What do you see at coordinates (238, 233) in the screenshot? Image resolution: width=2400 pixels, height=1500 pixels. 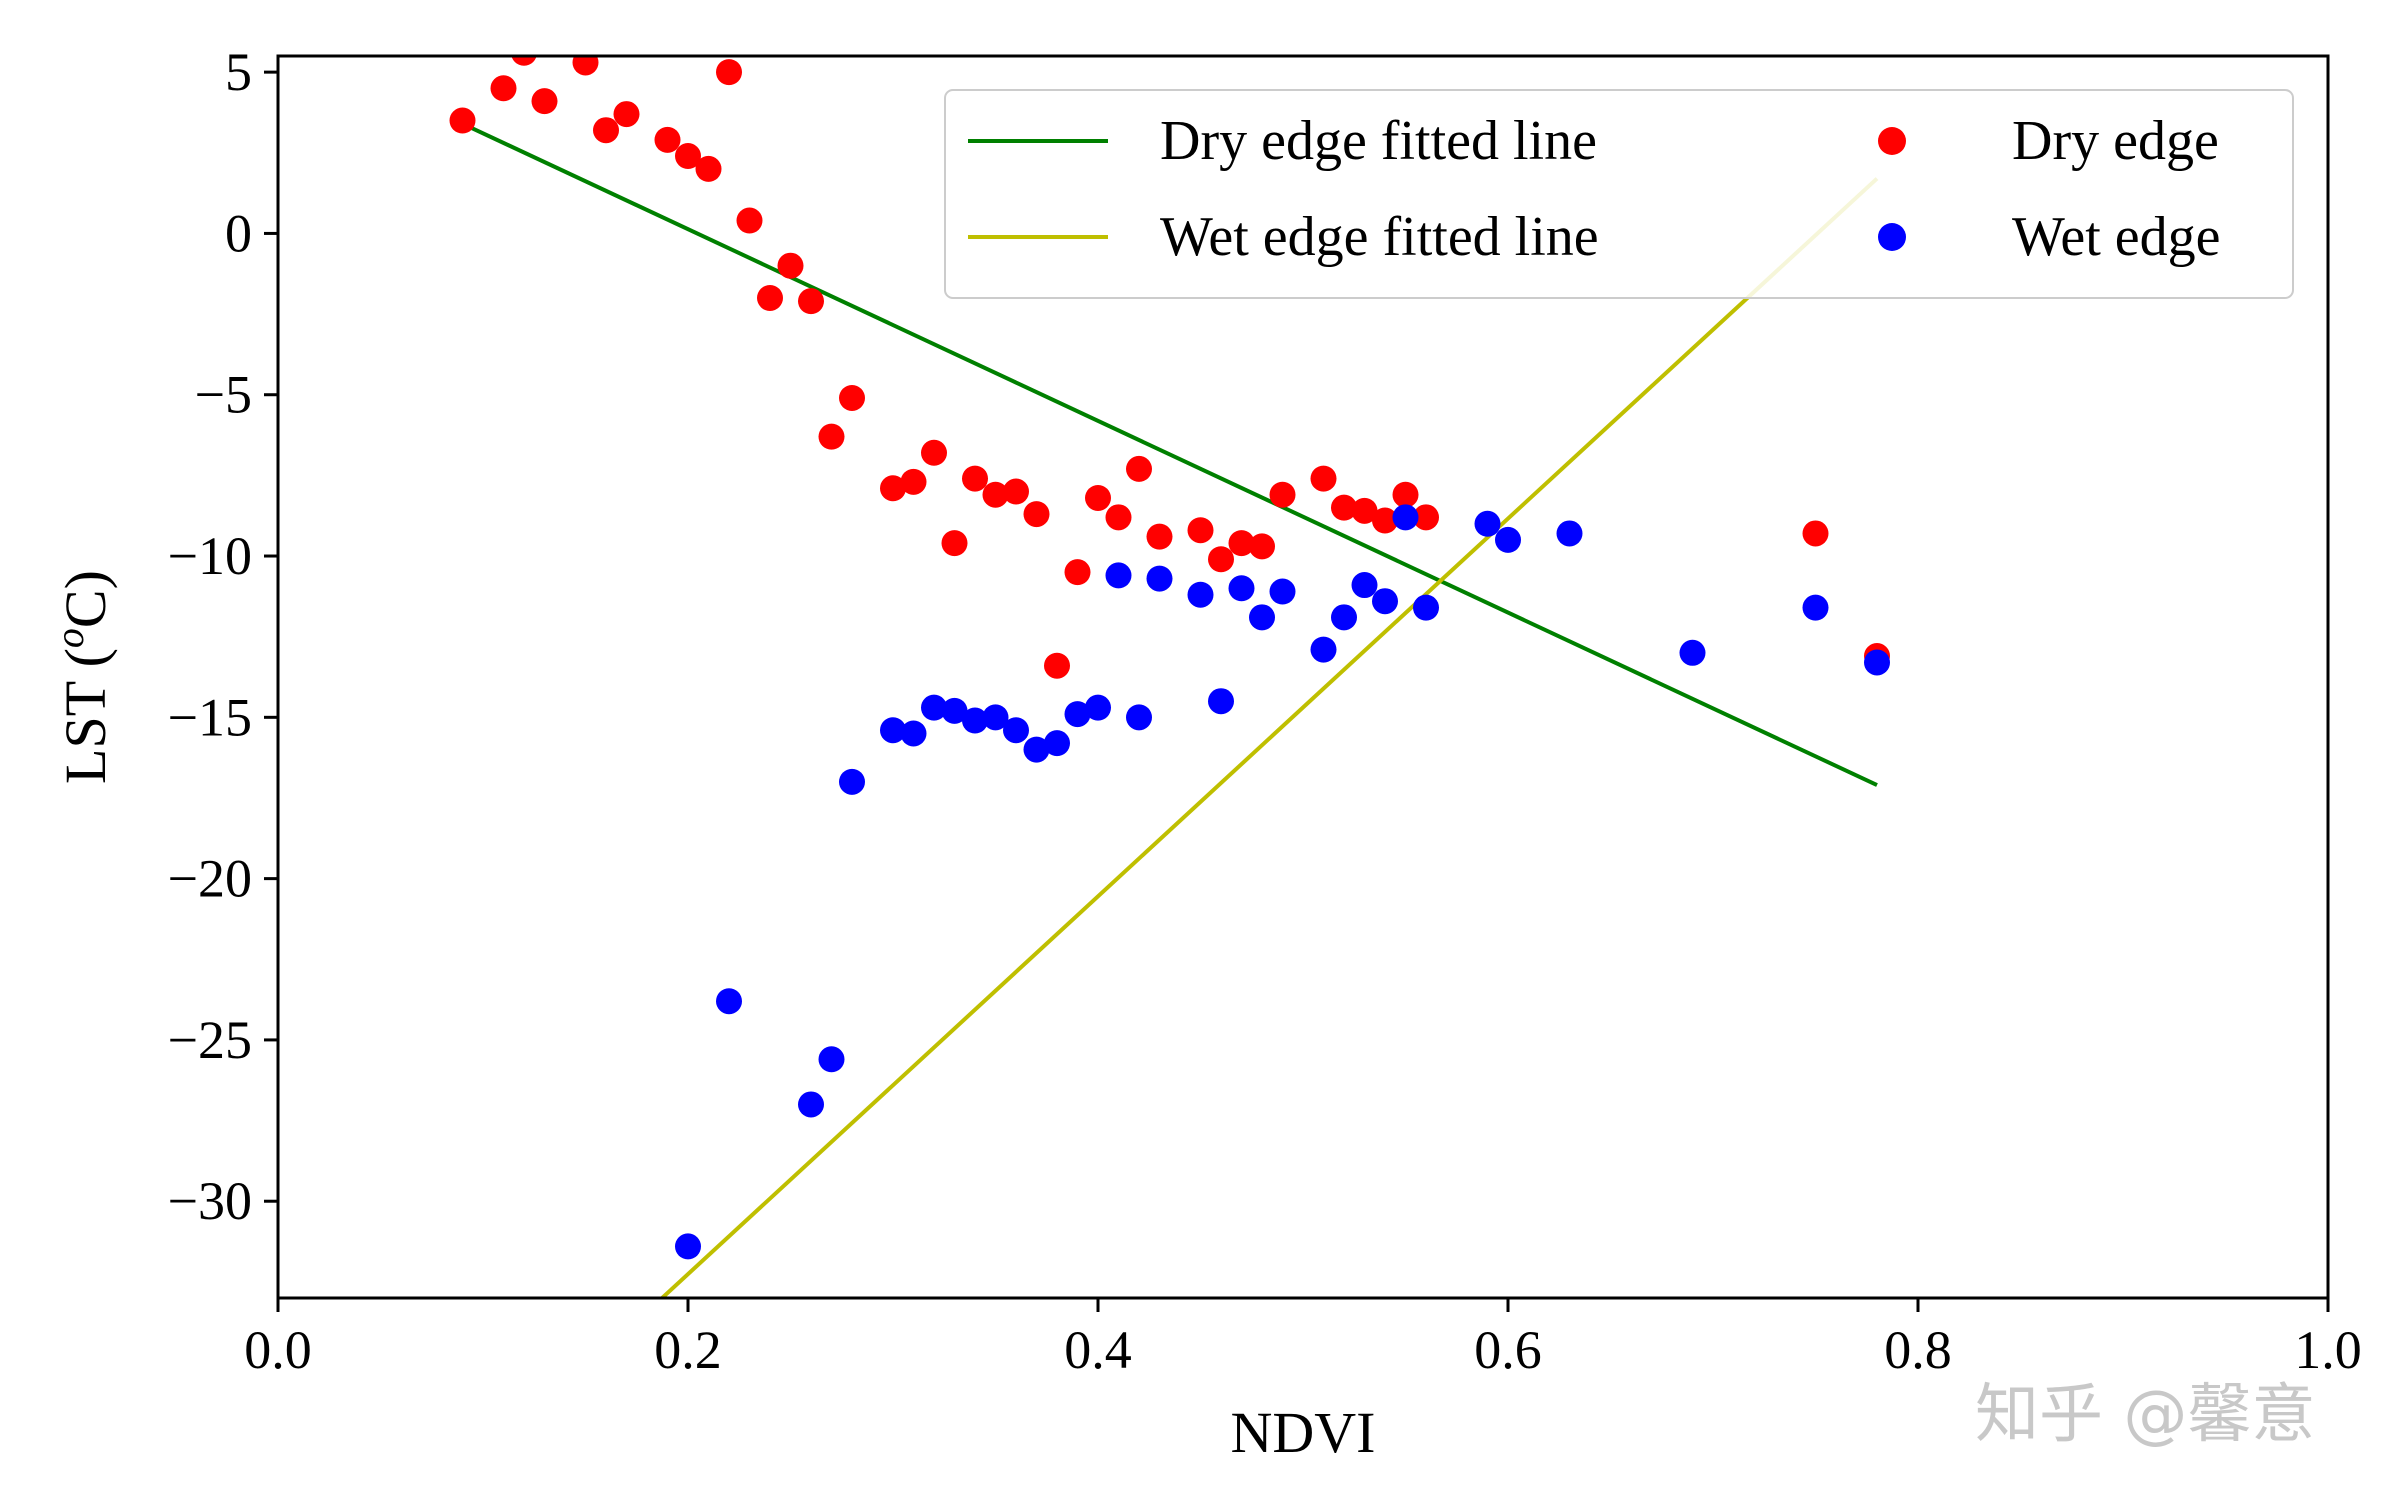 I see `y-tick-label: 0` at bounding box center [238, 233].